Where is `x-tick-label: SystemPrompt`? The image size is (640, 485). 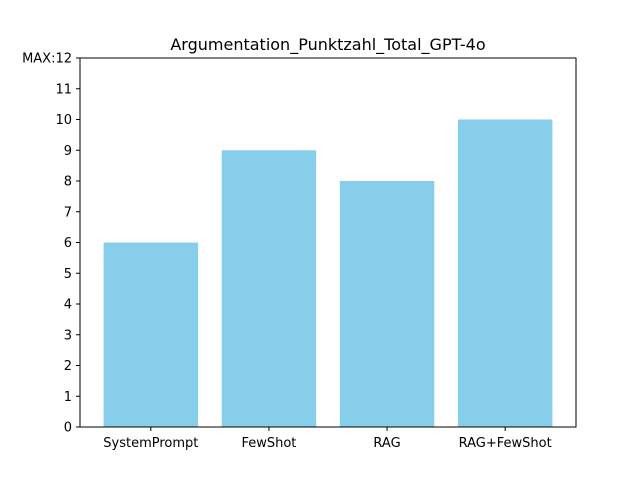 x-tick-label: SystemPrompt is located at coordinates (150, 443).